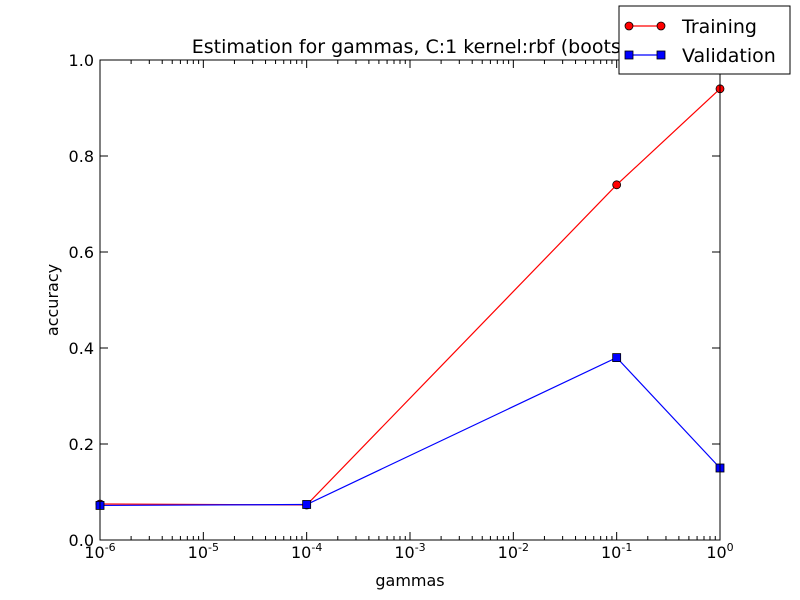  I want to click on x-axis-label: gammas, so click(409, 580).